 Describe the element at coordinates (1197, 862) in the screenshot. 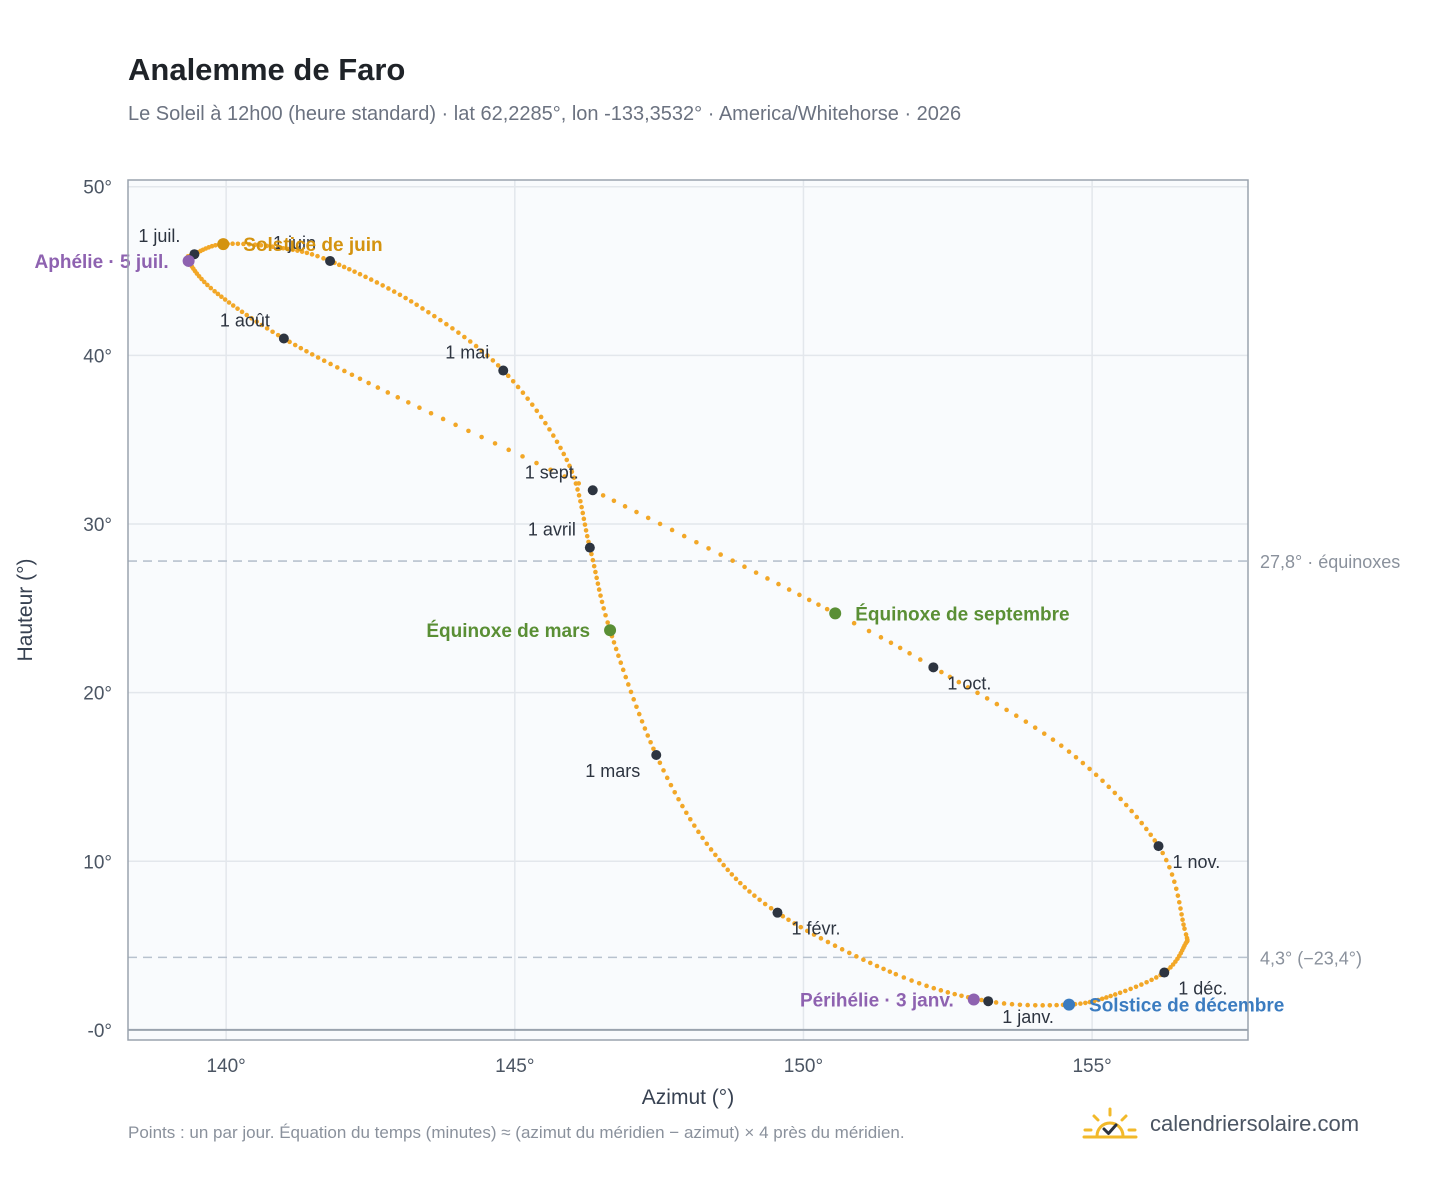

I see `month-label: 1 nov.` at that location.